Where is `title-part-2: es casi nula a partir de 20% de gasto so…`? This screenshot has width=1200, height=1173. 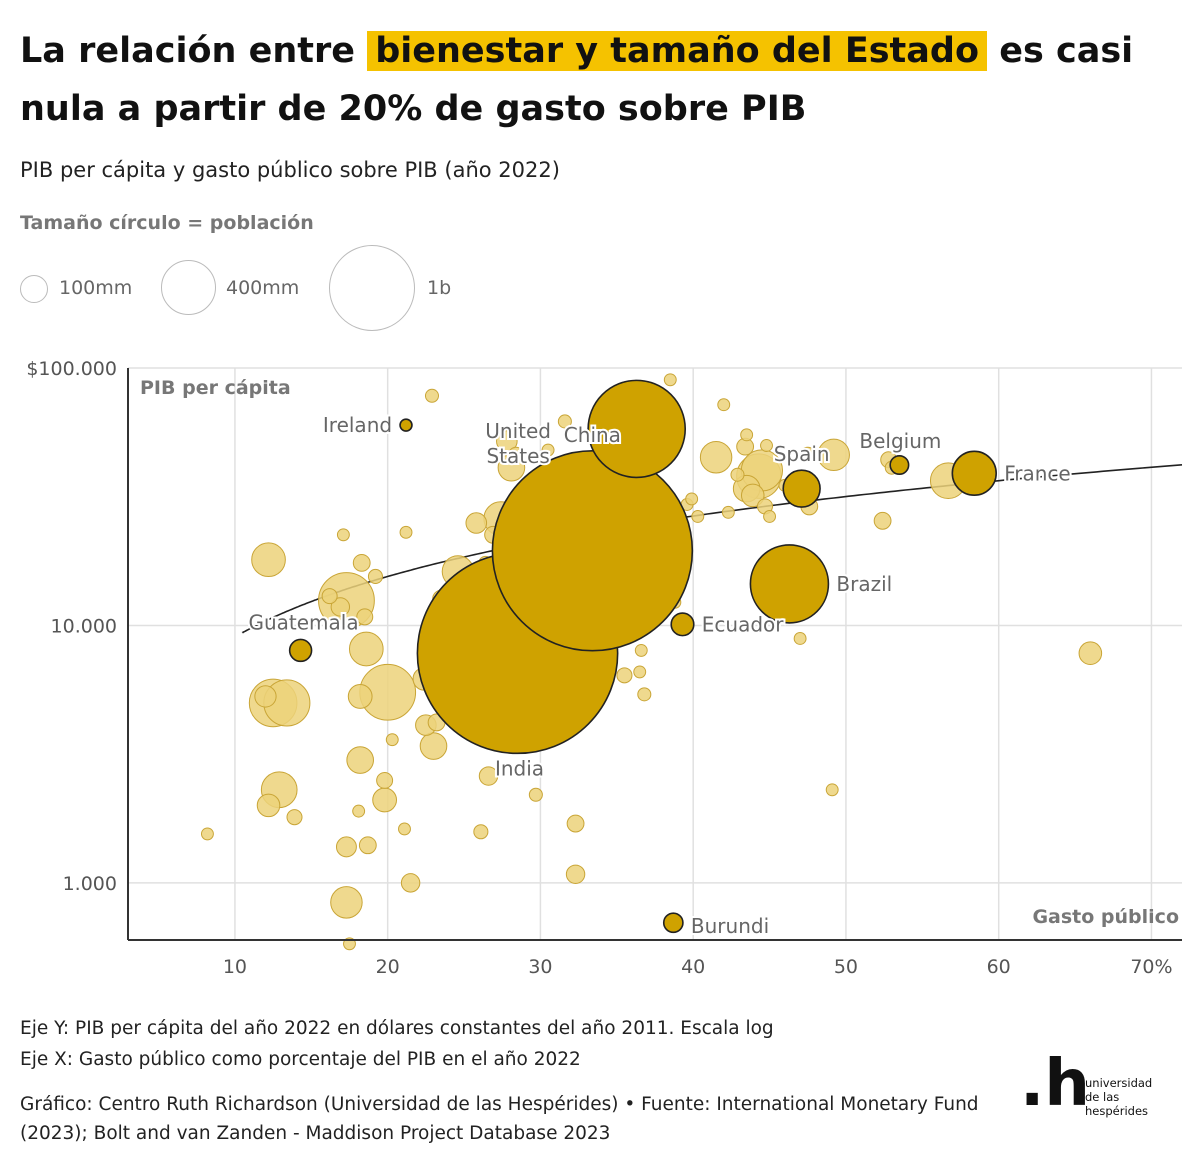 title-part-2: es casi nula a partir de 20% de gasto so… is located at coordinates (577, 80).